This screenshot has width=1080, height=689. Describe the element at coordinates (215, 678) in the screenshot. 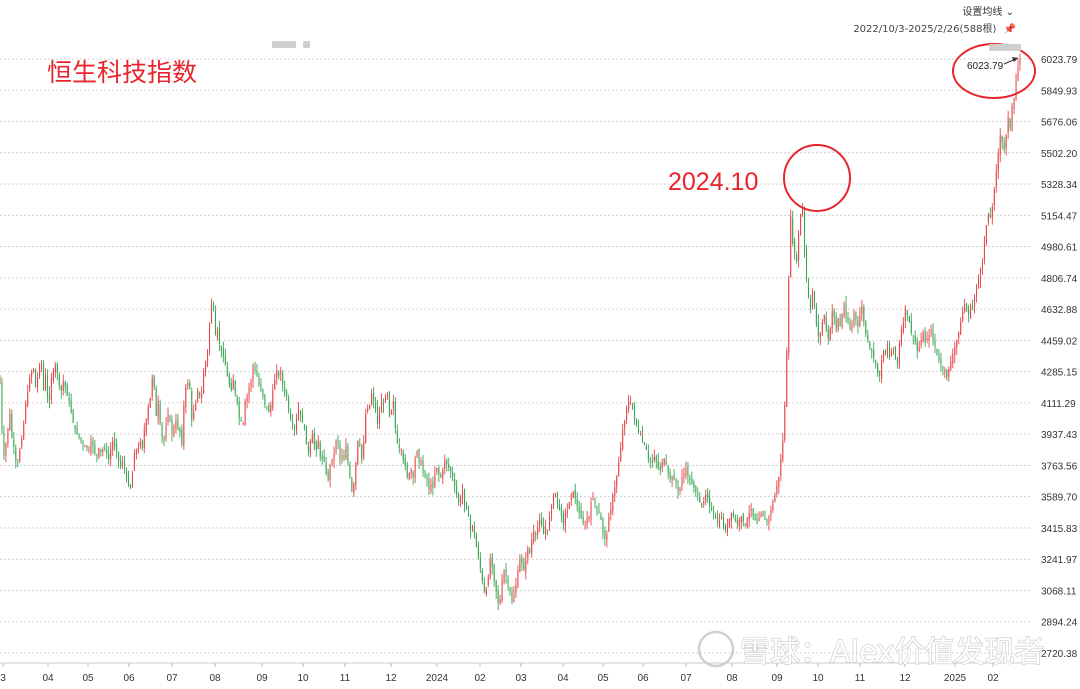

I see `x-tick-label: 08` at that location.